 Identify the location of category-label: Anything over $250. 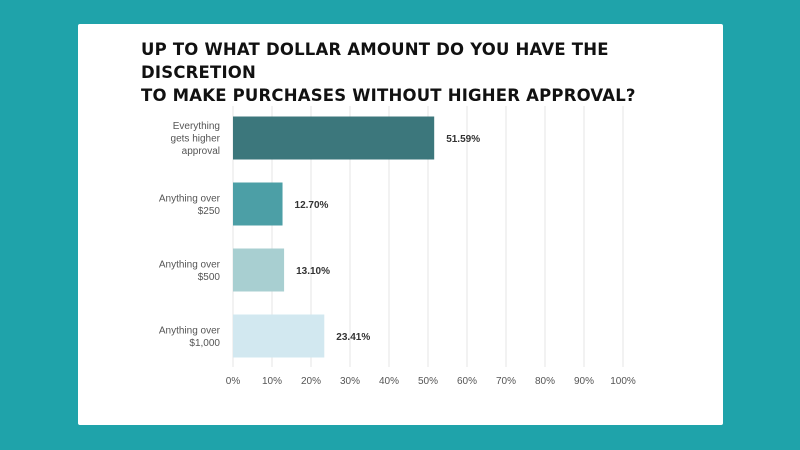
(190, 205).